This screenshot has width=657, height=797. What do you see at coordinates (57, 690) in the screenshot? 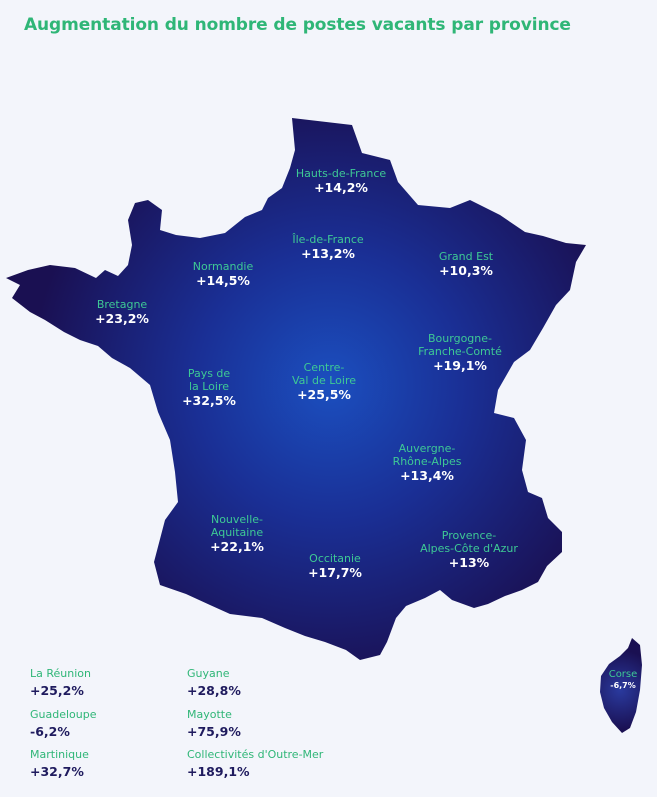
I see `overseas-value: +25,2%` at bounding box center [57, 690].